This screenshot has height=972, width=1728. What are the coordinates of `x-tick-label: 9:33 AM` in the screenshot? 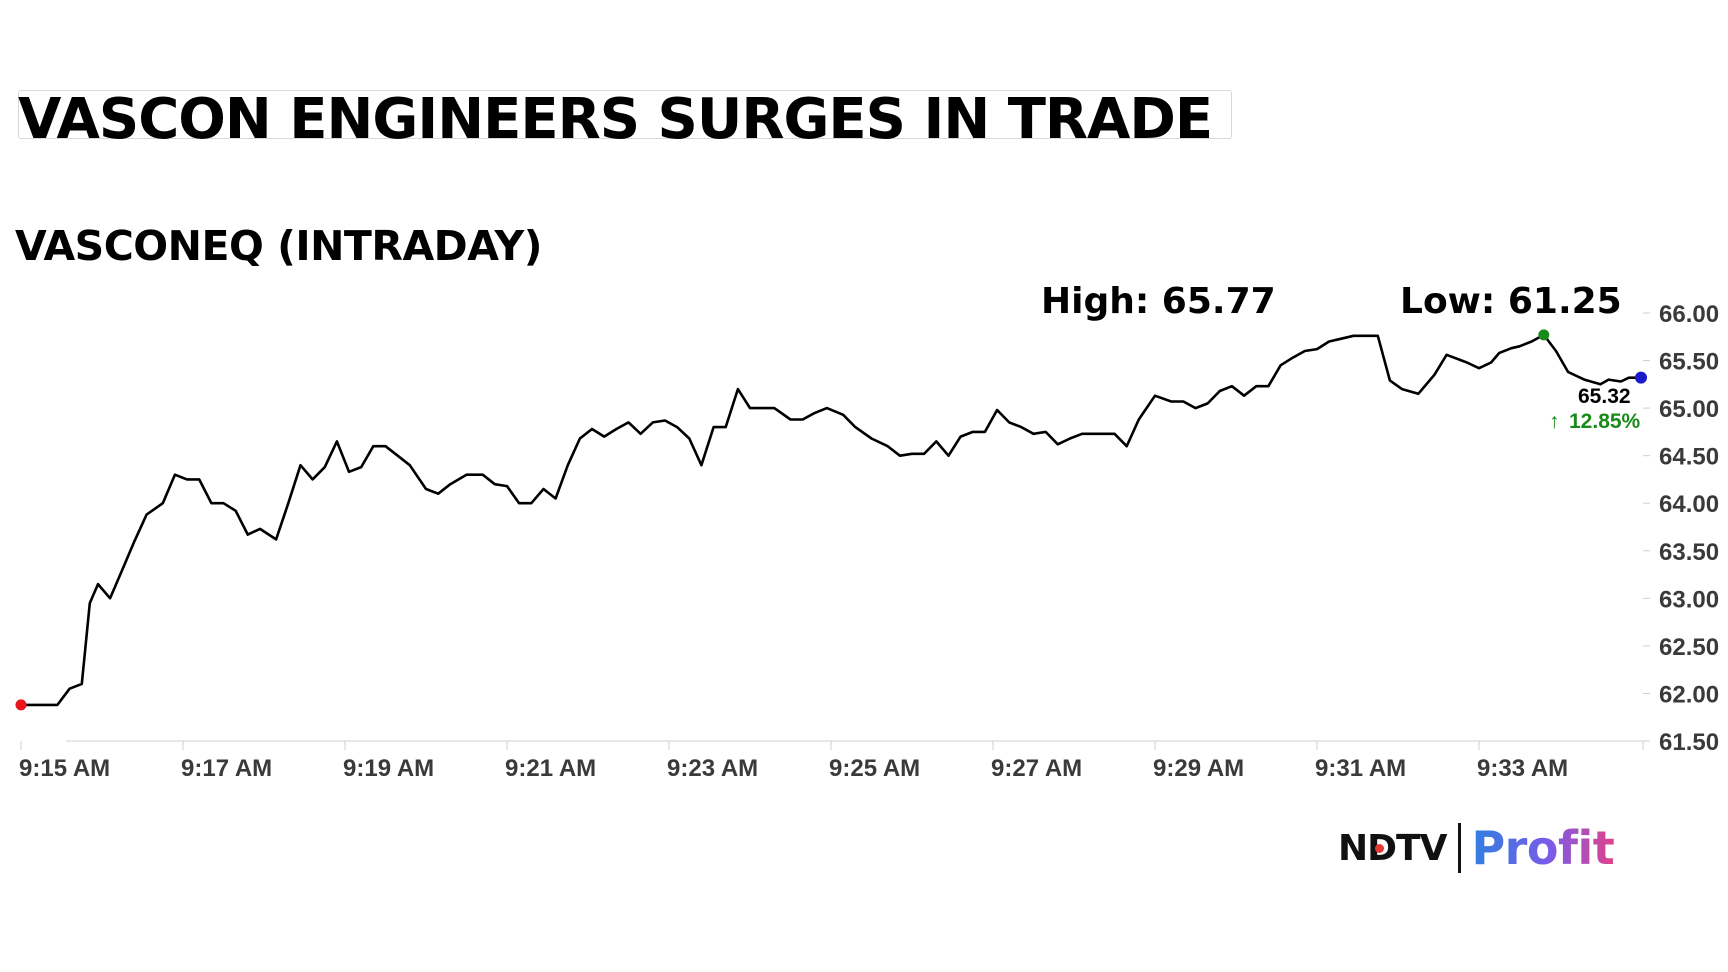 It's located at (1522, 768).